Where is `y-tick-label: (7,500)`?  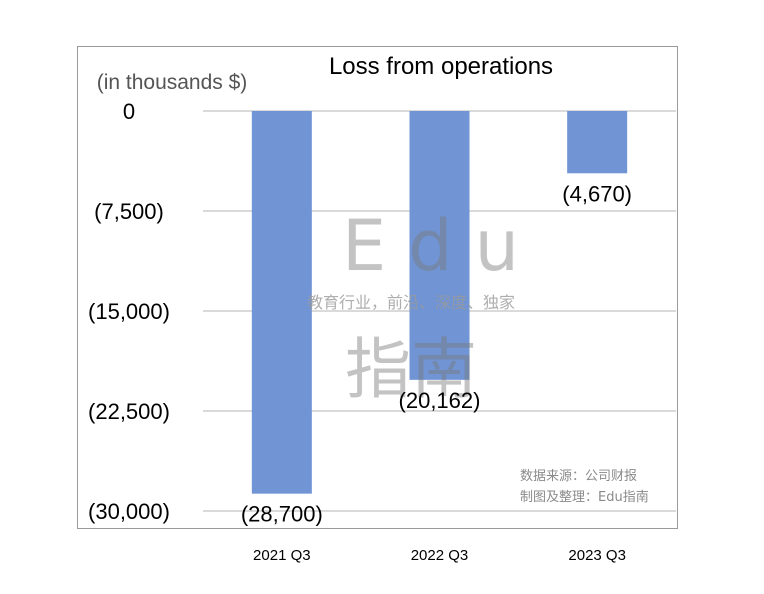
y-tick-label: (7,500) is located at coordinates (129, 211).